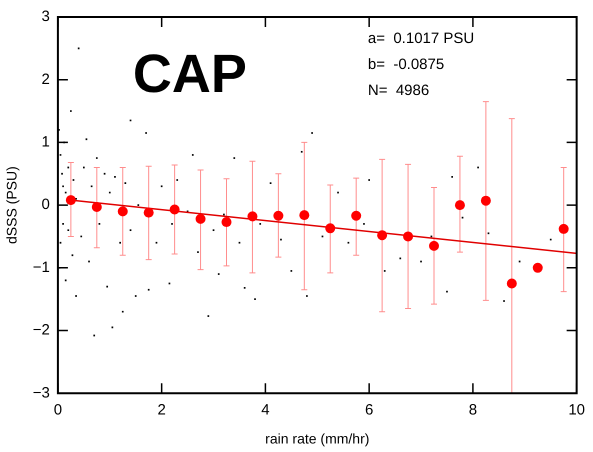 The width and height of the screenshot is (593, 452). Describe the element at coordinates (11, 205) in the screenshot. I see `y-axis-title: dSSS (PSU)` at that location.